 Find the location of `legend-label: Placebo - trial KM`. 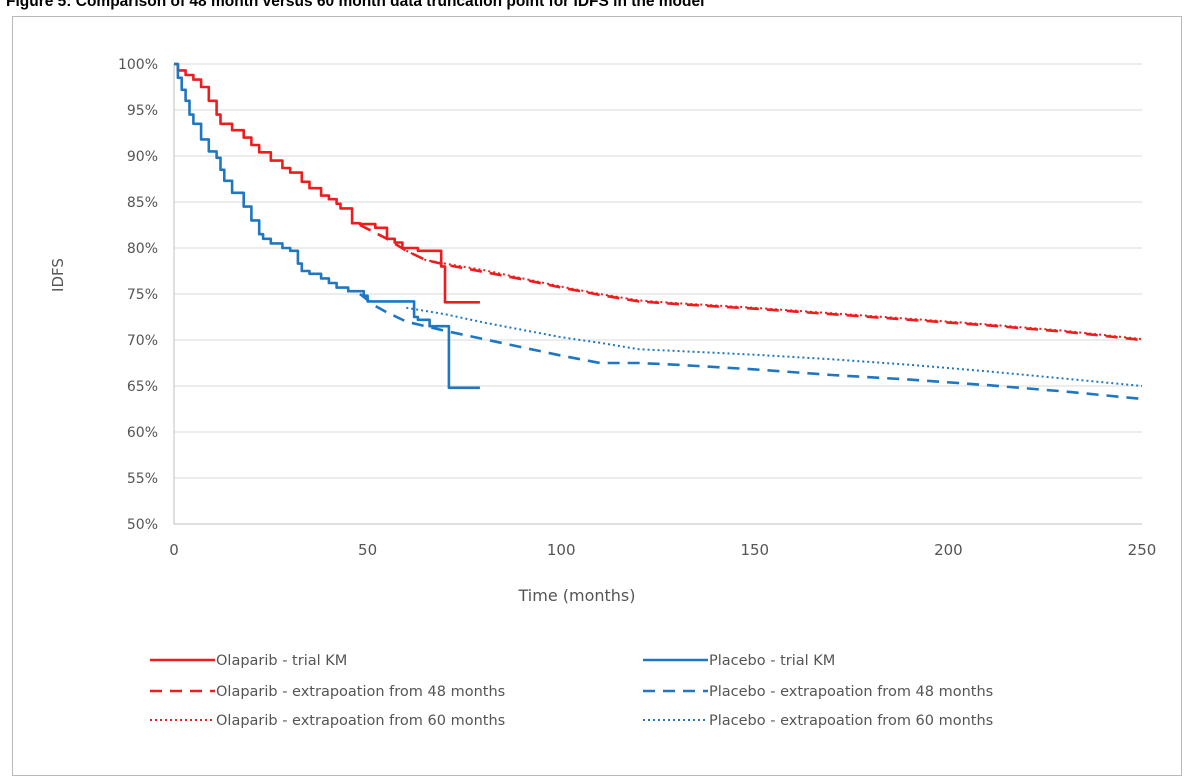

legend-label: Placebo - trial KM is located at coordinates (772, 661).